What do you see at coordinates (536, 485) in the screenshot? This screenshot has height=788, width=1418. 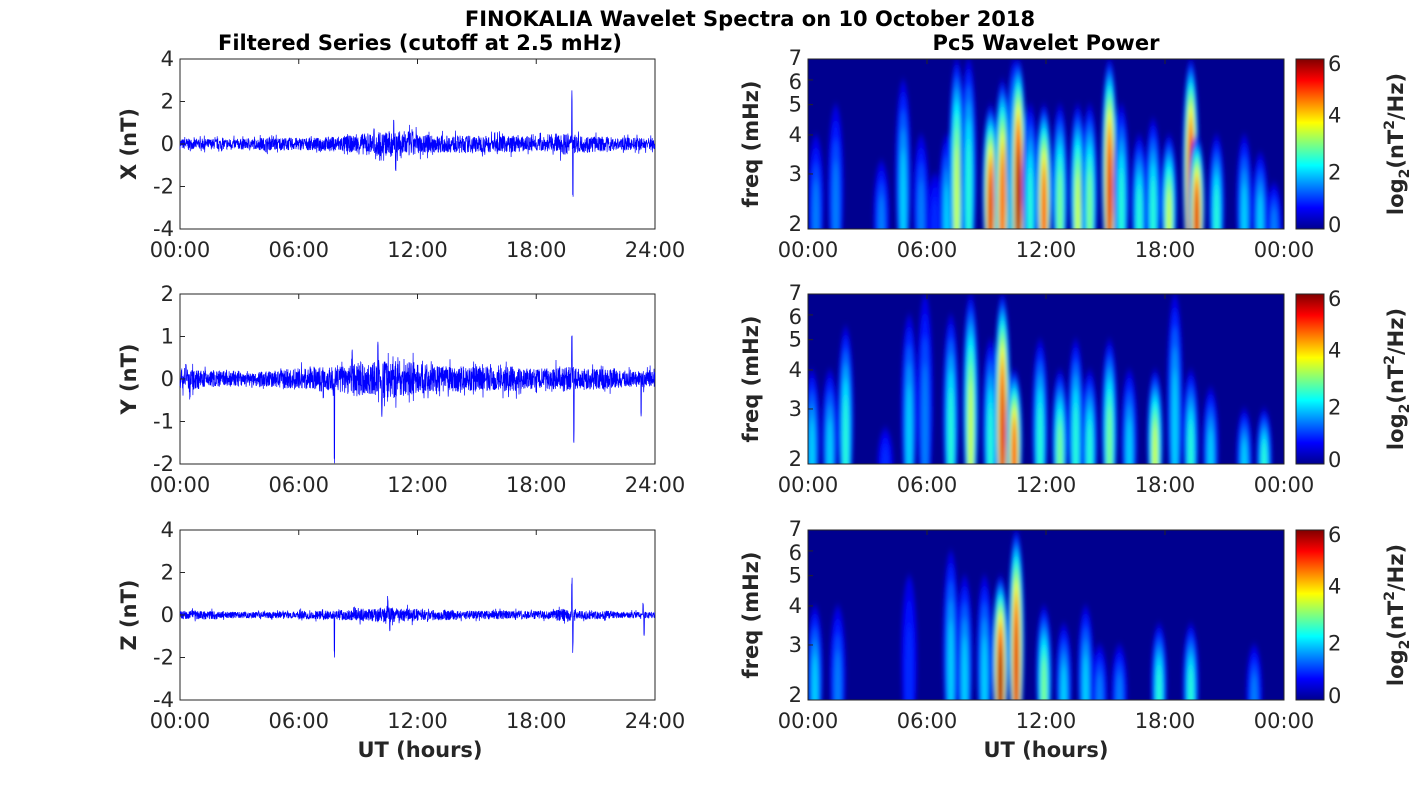 I see `xtick-label: 18:00` at bounding box center [536, 485].